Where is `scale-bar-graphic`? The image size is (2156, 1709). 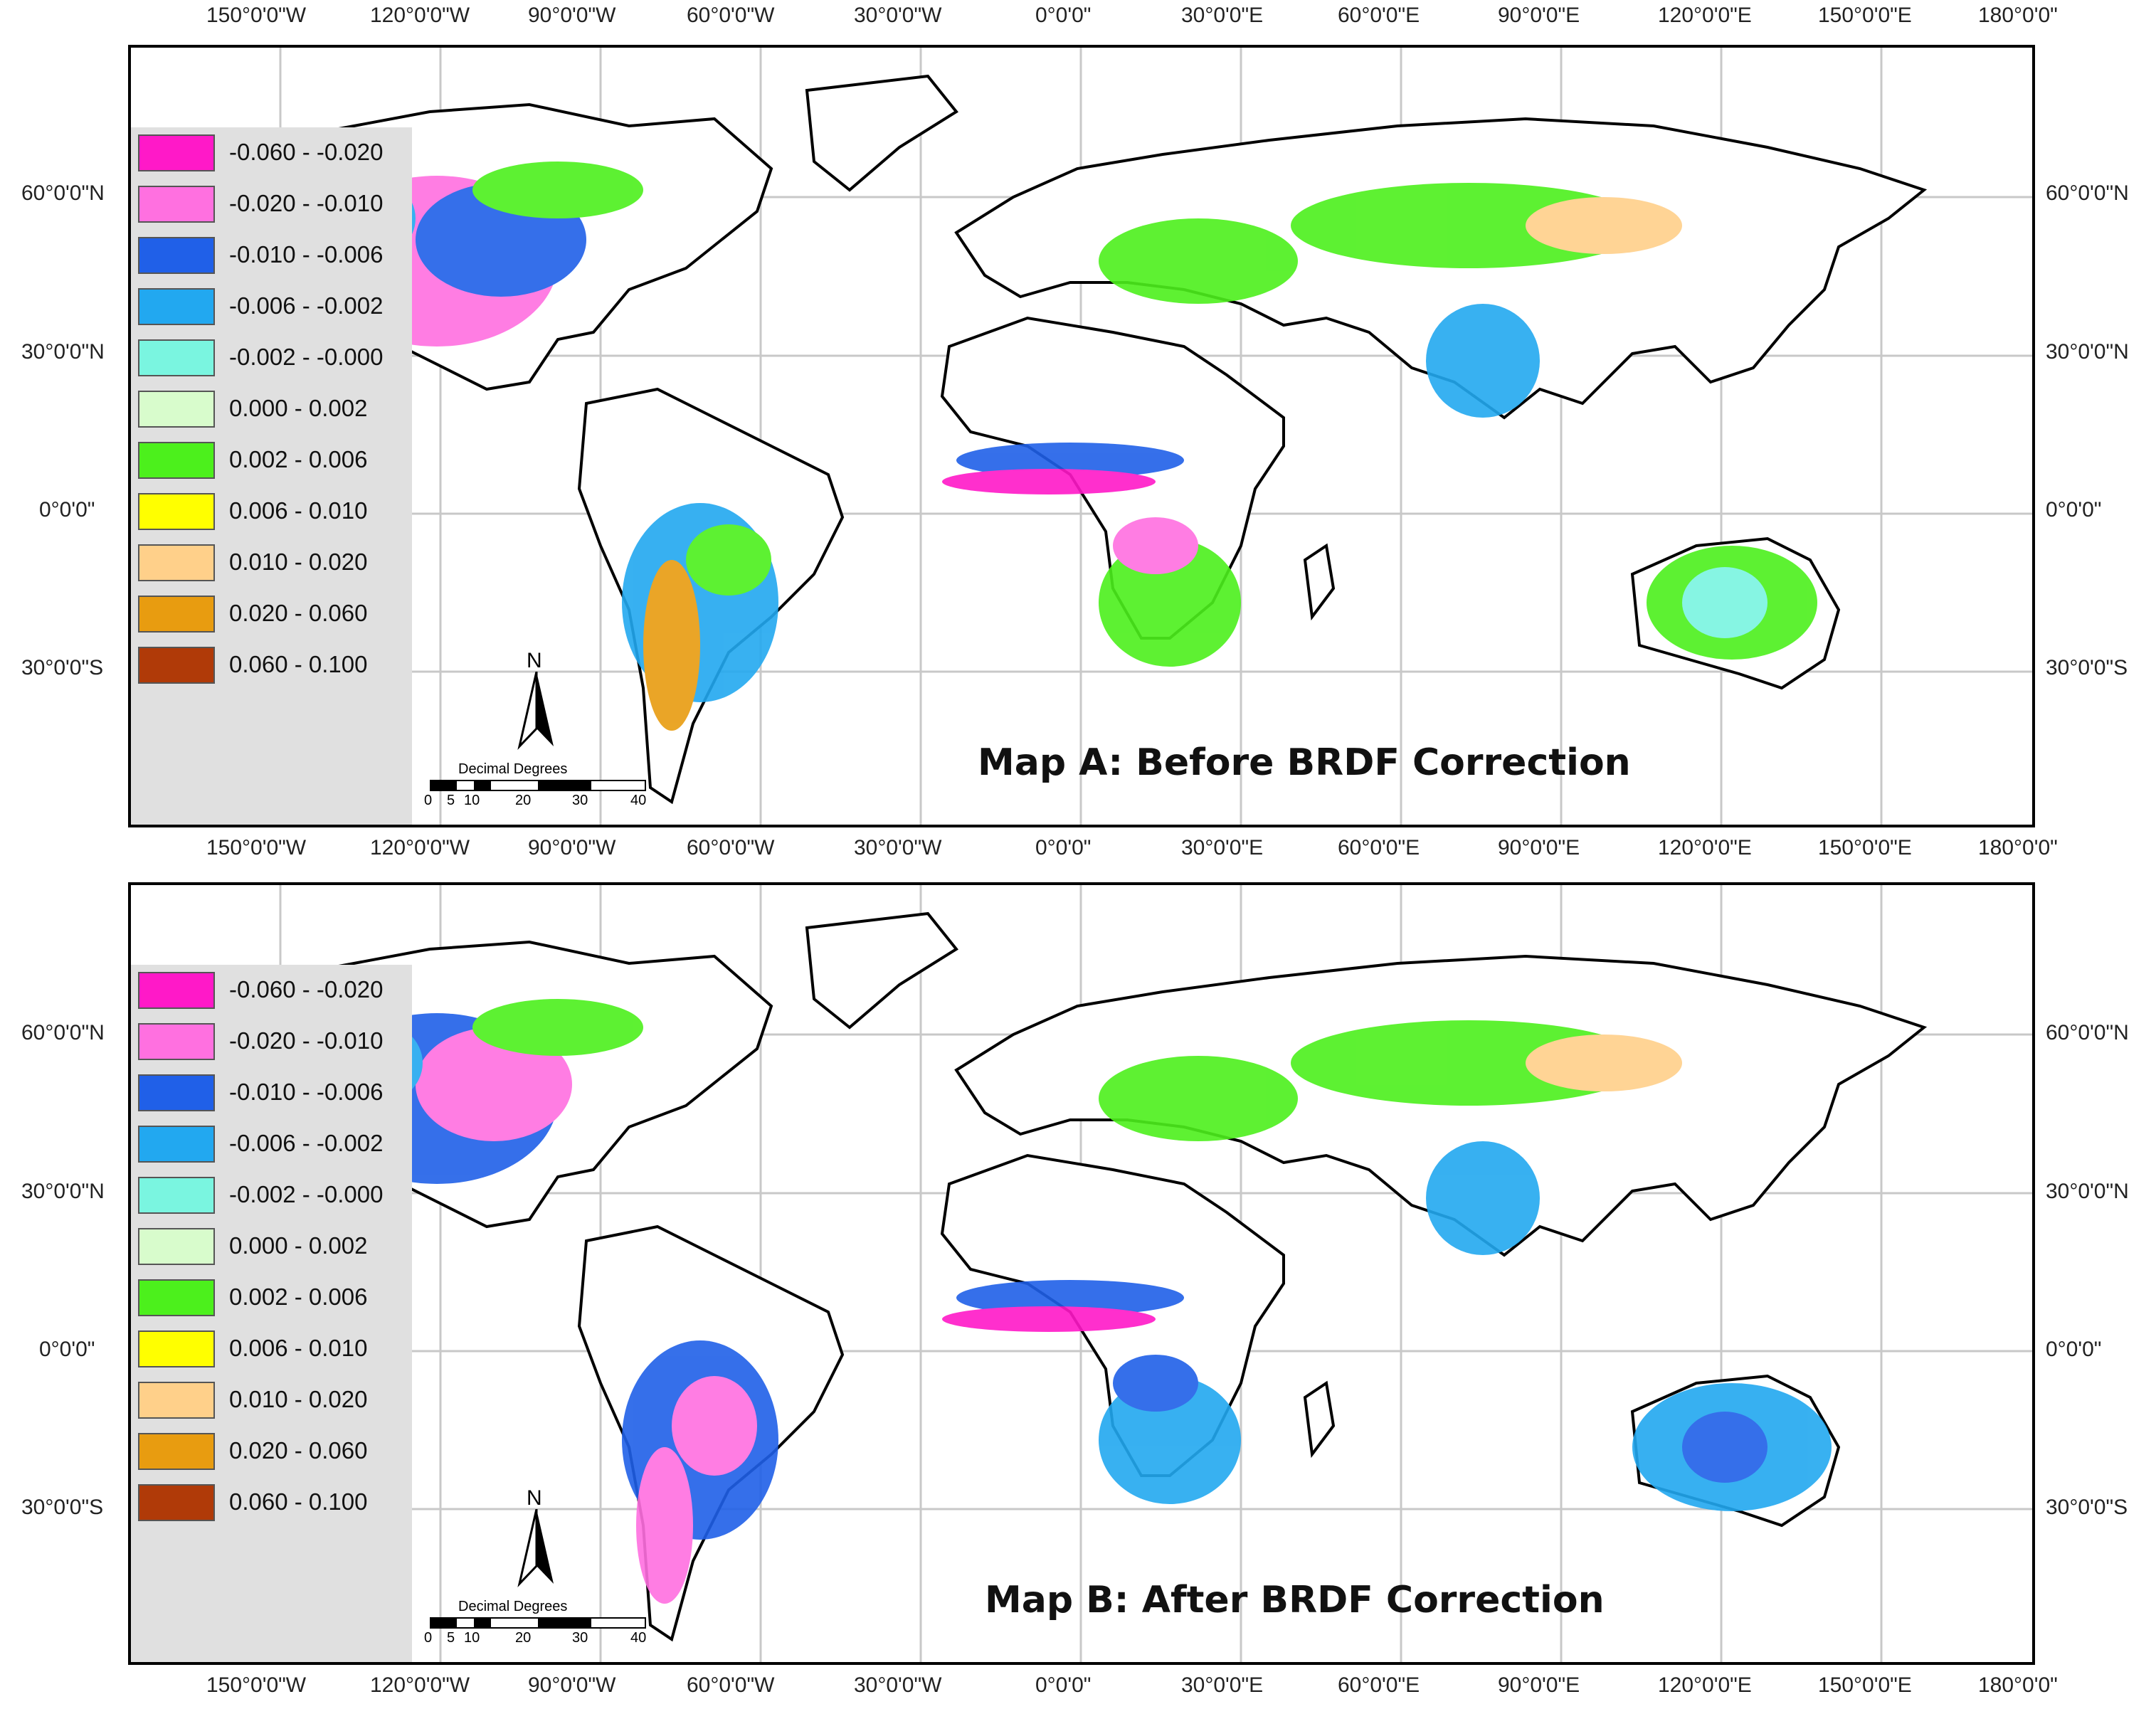 scale-bar-graphic is located at coordinates (538, 1623).